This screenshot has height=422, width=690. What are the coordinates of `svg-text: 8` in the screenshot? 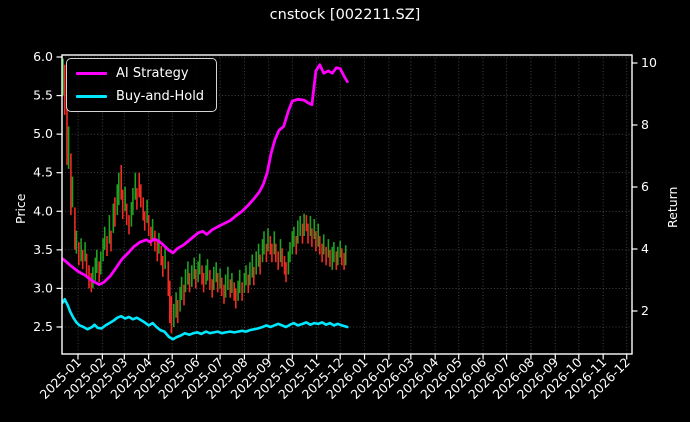 It's located at (645, 124).